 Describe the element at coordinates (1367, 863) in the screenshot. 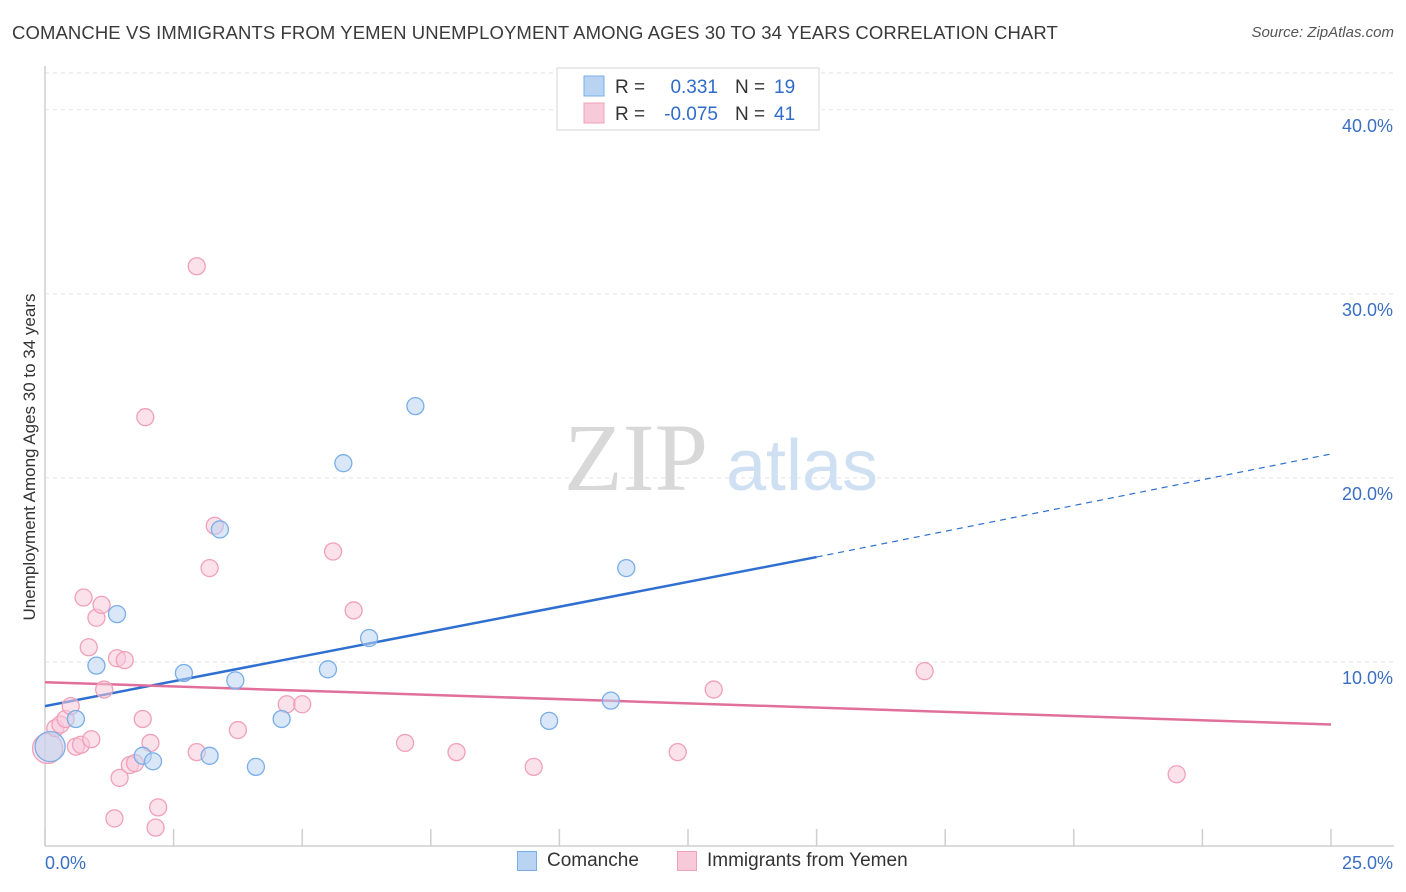

I see `x-tick-label-1: 25.0%` at that location.